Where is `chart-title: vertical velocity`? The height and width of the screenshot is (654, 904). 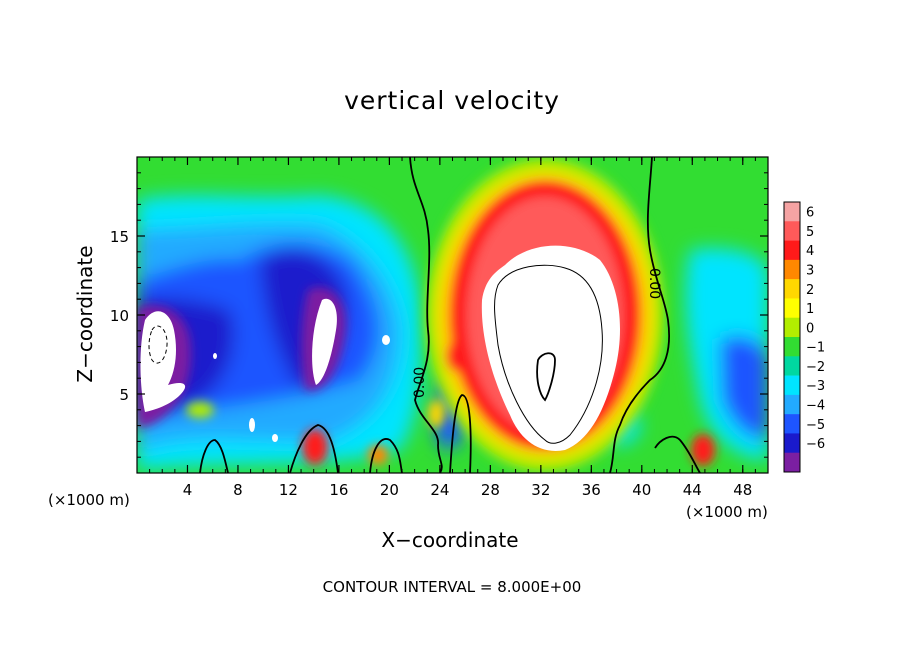
chart-title: vertical velocity is located at coordinates (452, 100).